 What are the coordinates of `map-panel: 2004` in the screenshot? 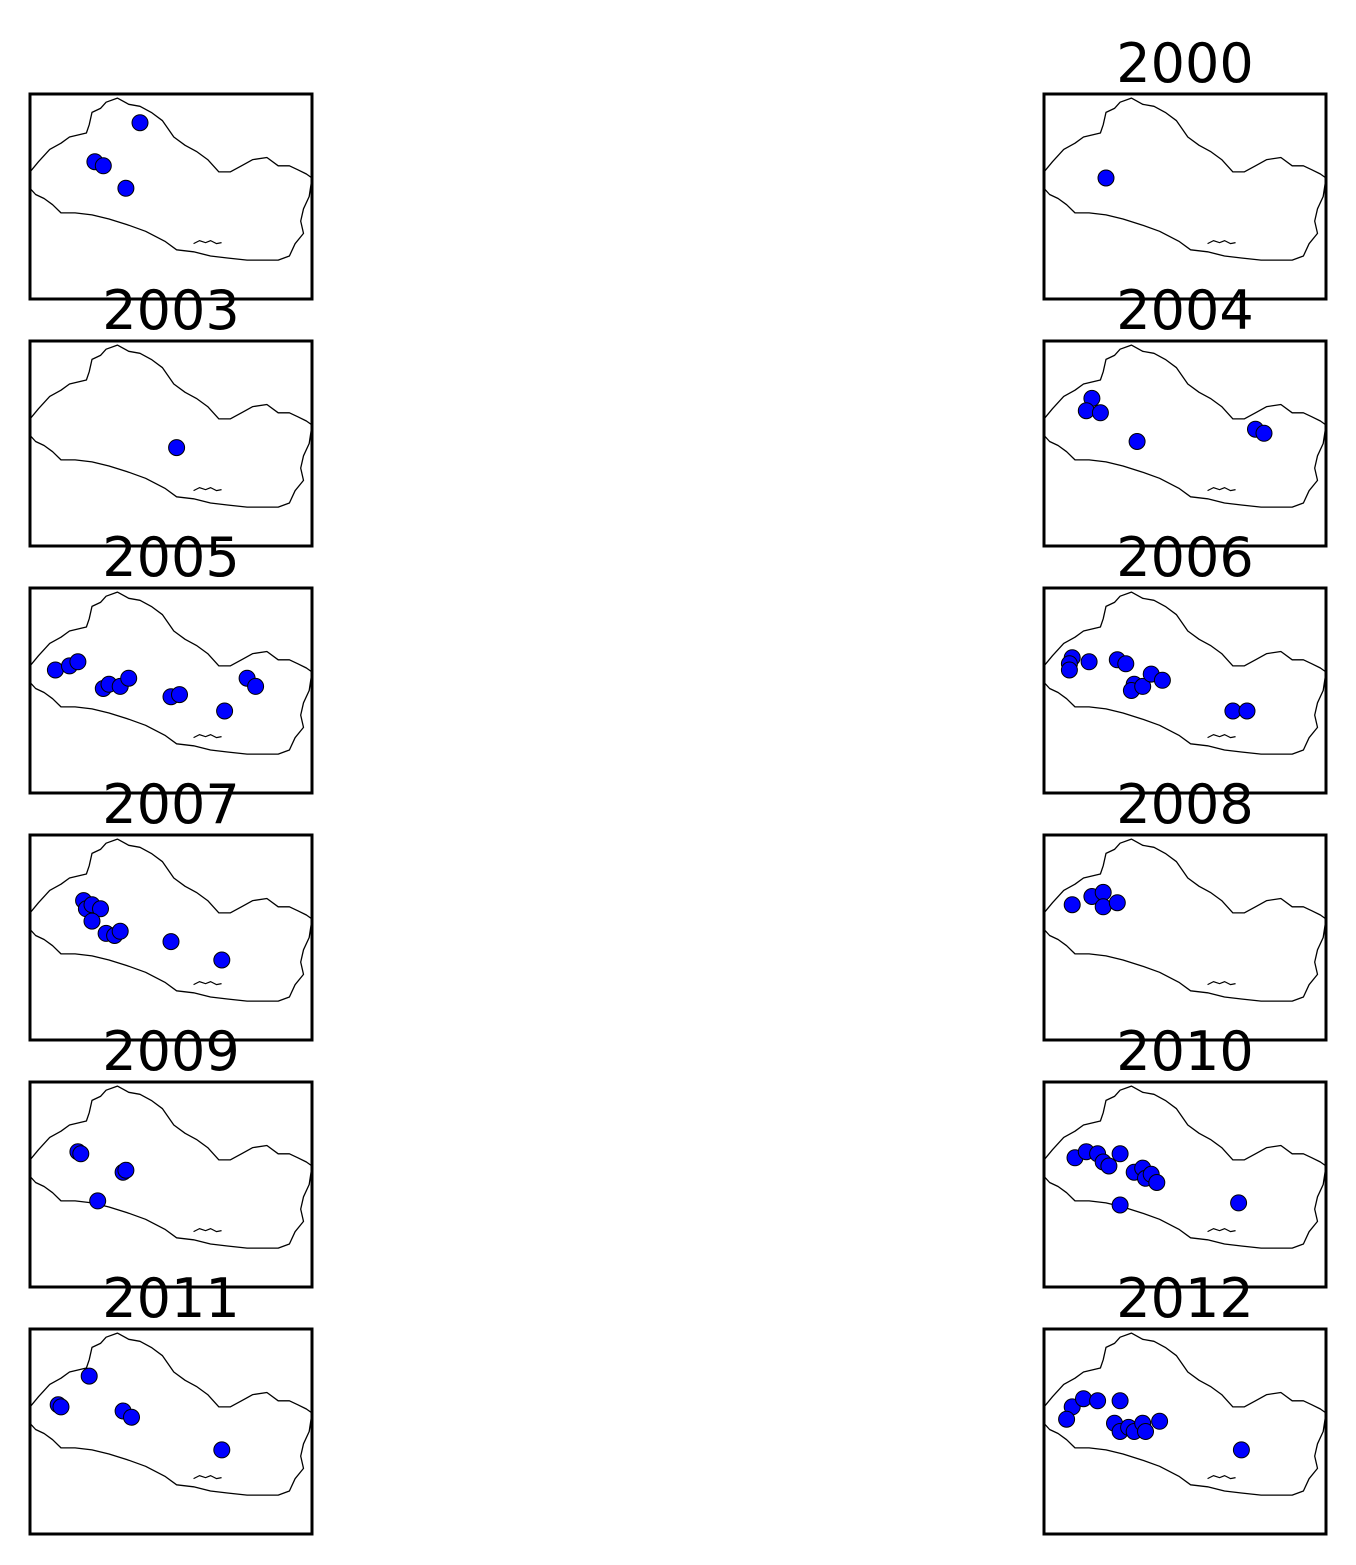 It's located at (1185, 413).